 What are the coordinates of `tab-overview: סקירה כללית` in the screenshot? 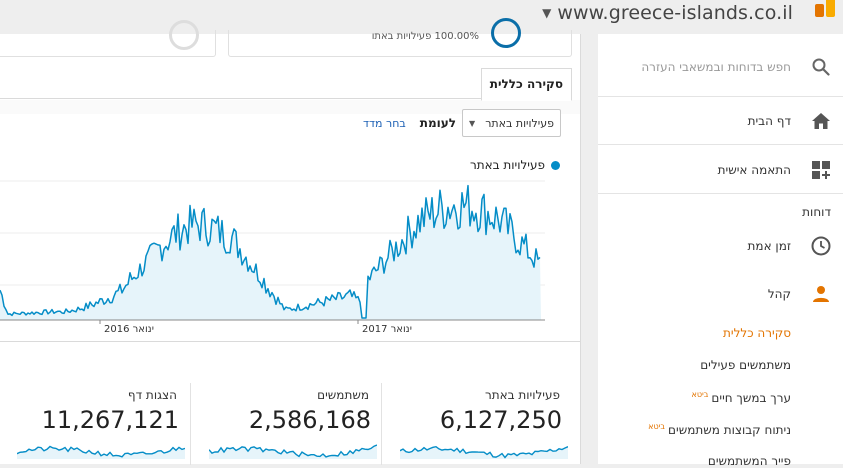 It's located at (526, 84).